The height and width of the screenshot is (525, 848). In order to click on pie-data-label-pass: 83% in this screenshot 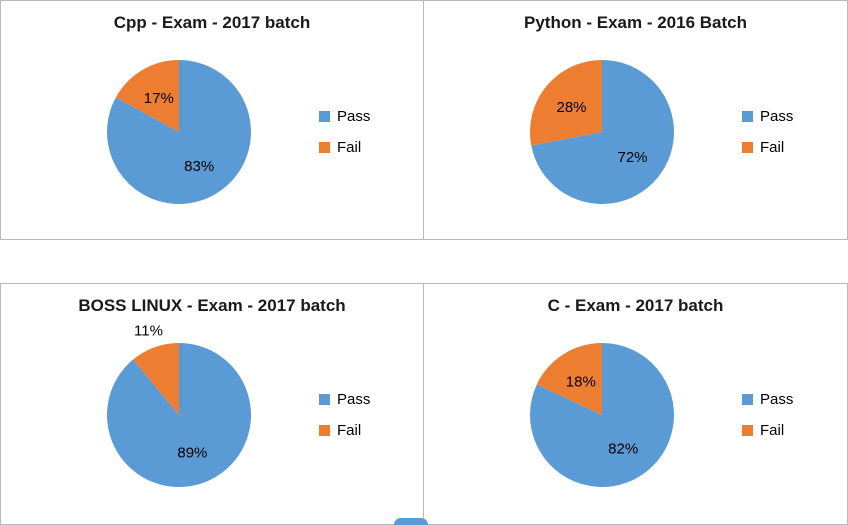, I will do `click(199, 166)`.